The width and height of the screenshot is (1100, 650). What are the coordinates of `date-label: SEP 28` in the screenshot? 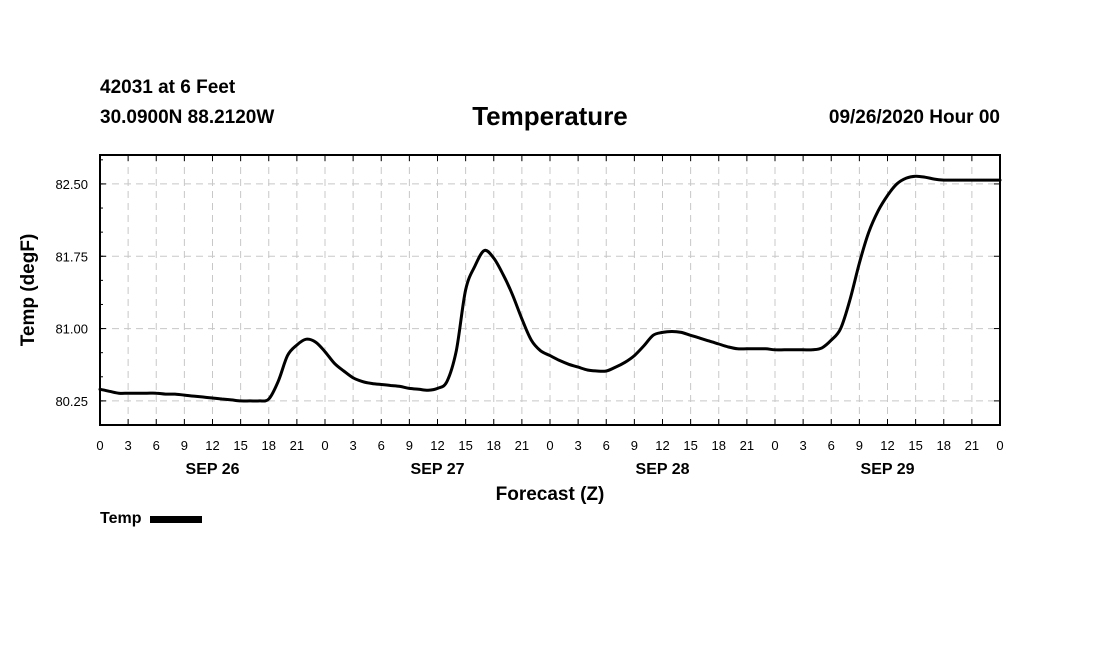 It's located at (663, 469).